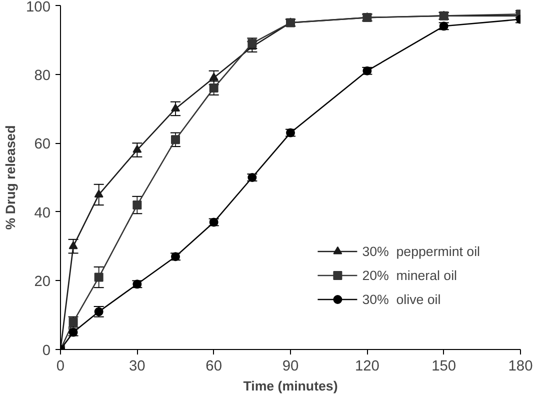 Image resolution: width=544 pixels, height=401 pixels. Describe the element at coordinates (520, 366) in the screenshot. I see `x-tick-label: 180` at that location.